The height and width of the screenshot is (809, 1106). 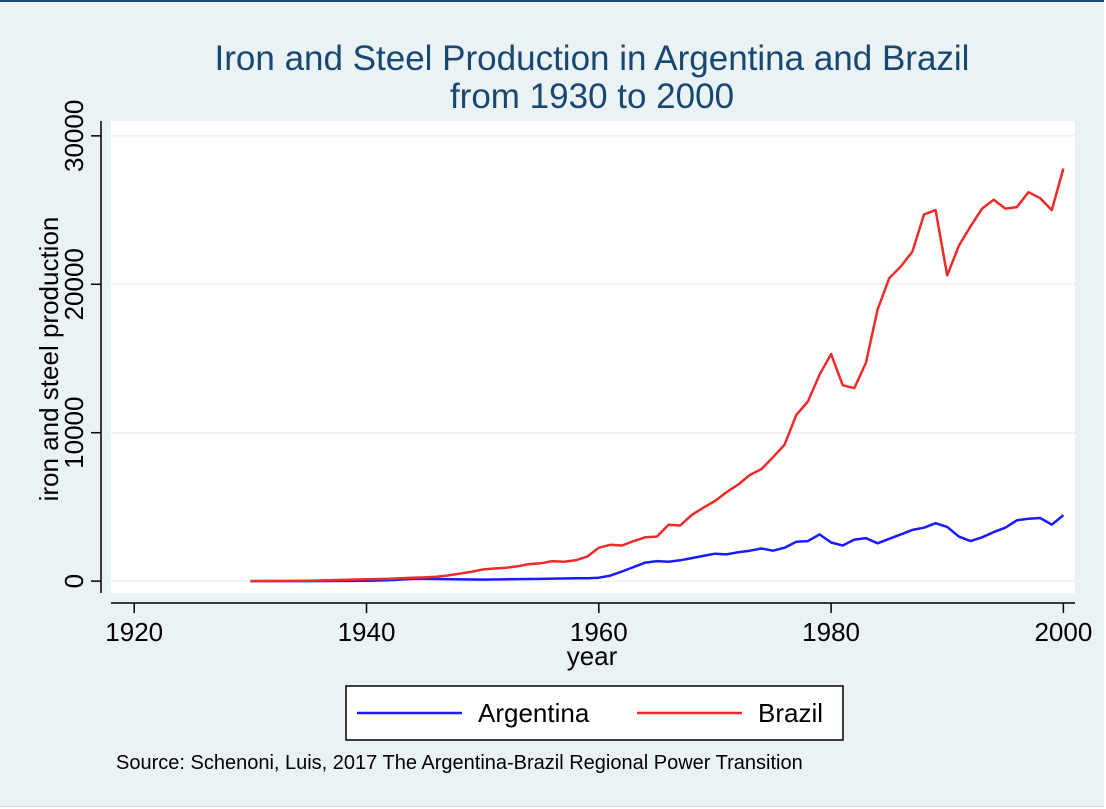 I want to click on x-tick-label: 2000, so click(x=1063, y=632).